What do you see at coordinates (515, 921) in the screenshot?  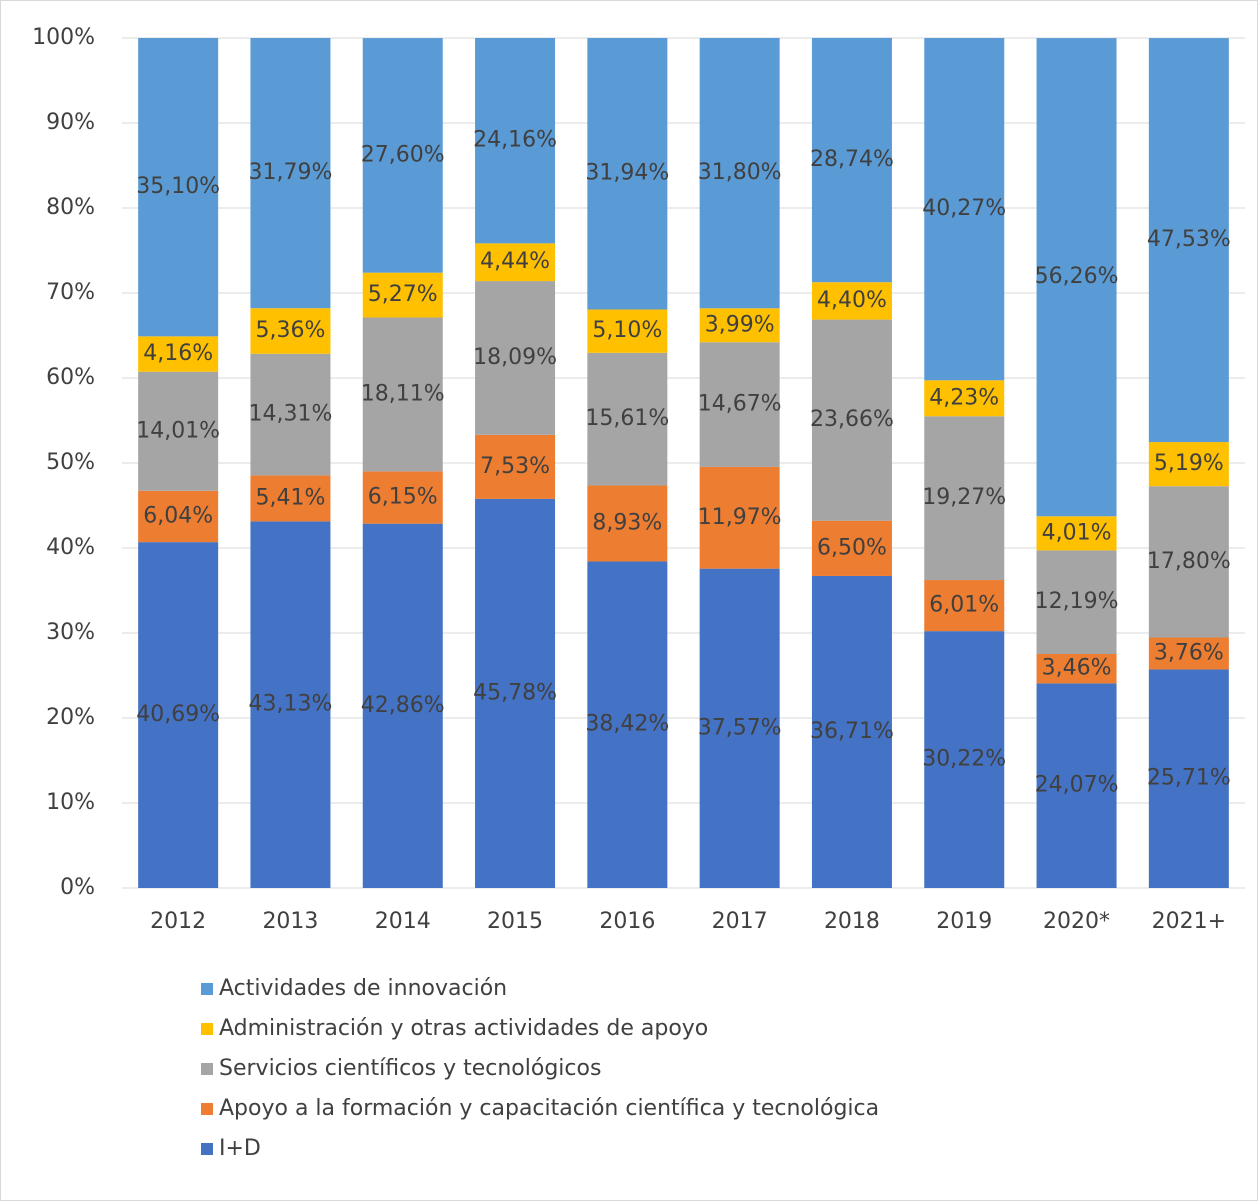 I see `x-tick-label: 2015` at bounding box center [515, 921].